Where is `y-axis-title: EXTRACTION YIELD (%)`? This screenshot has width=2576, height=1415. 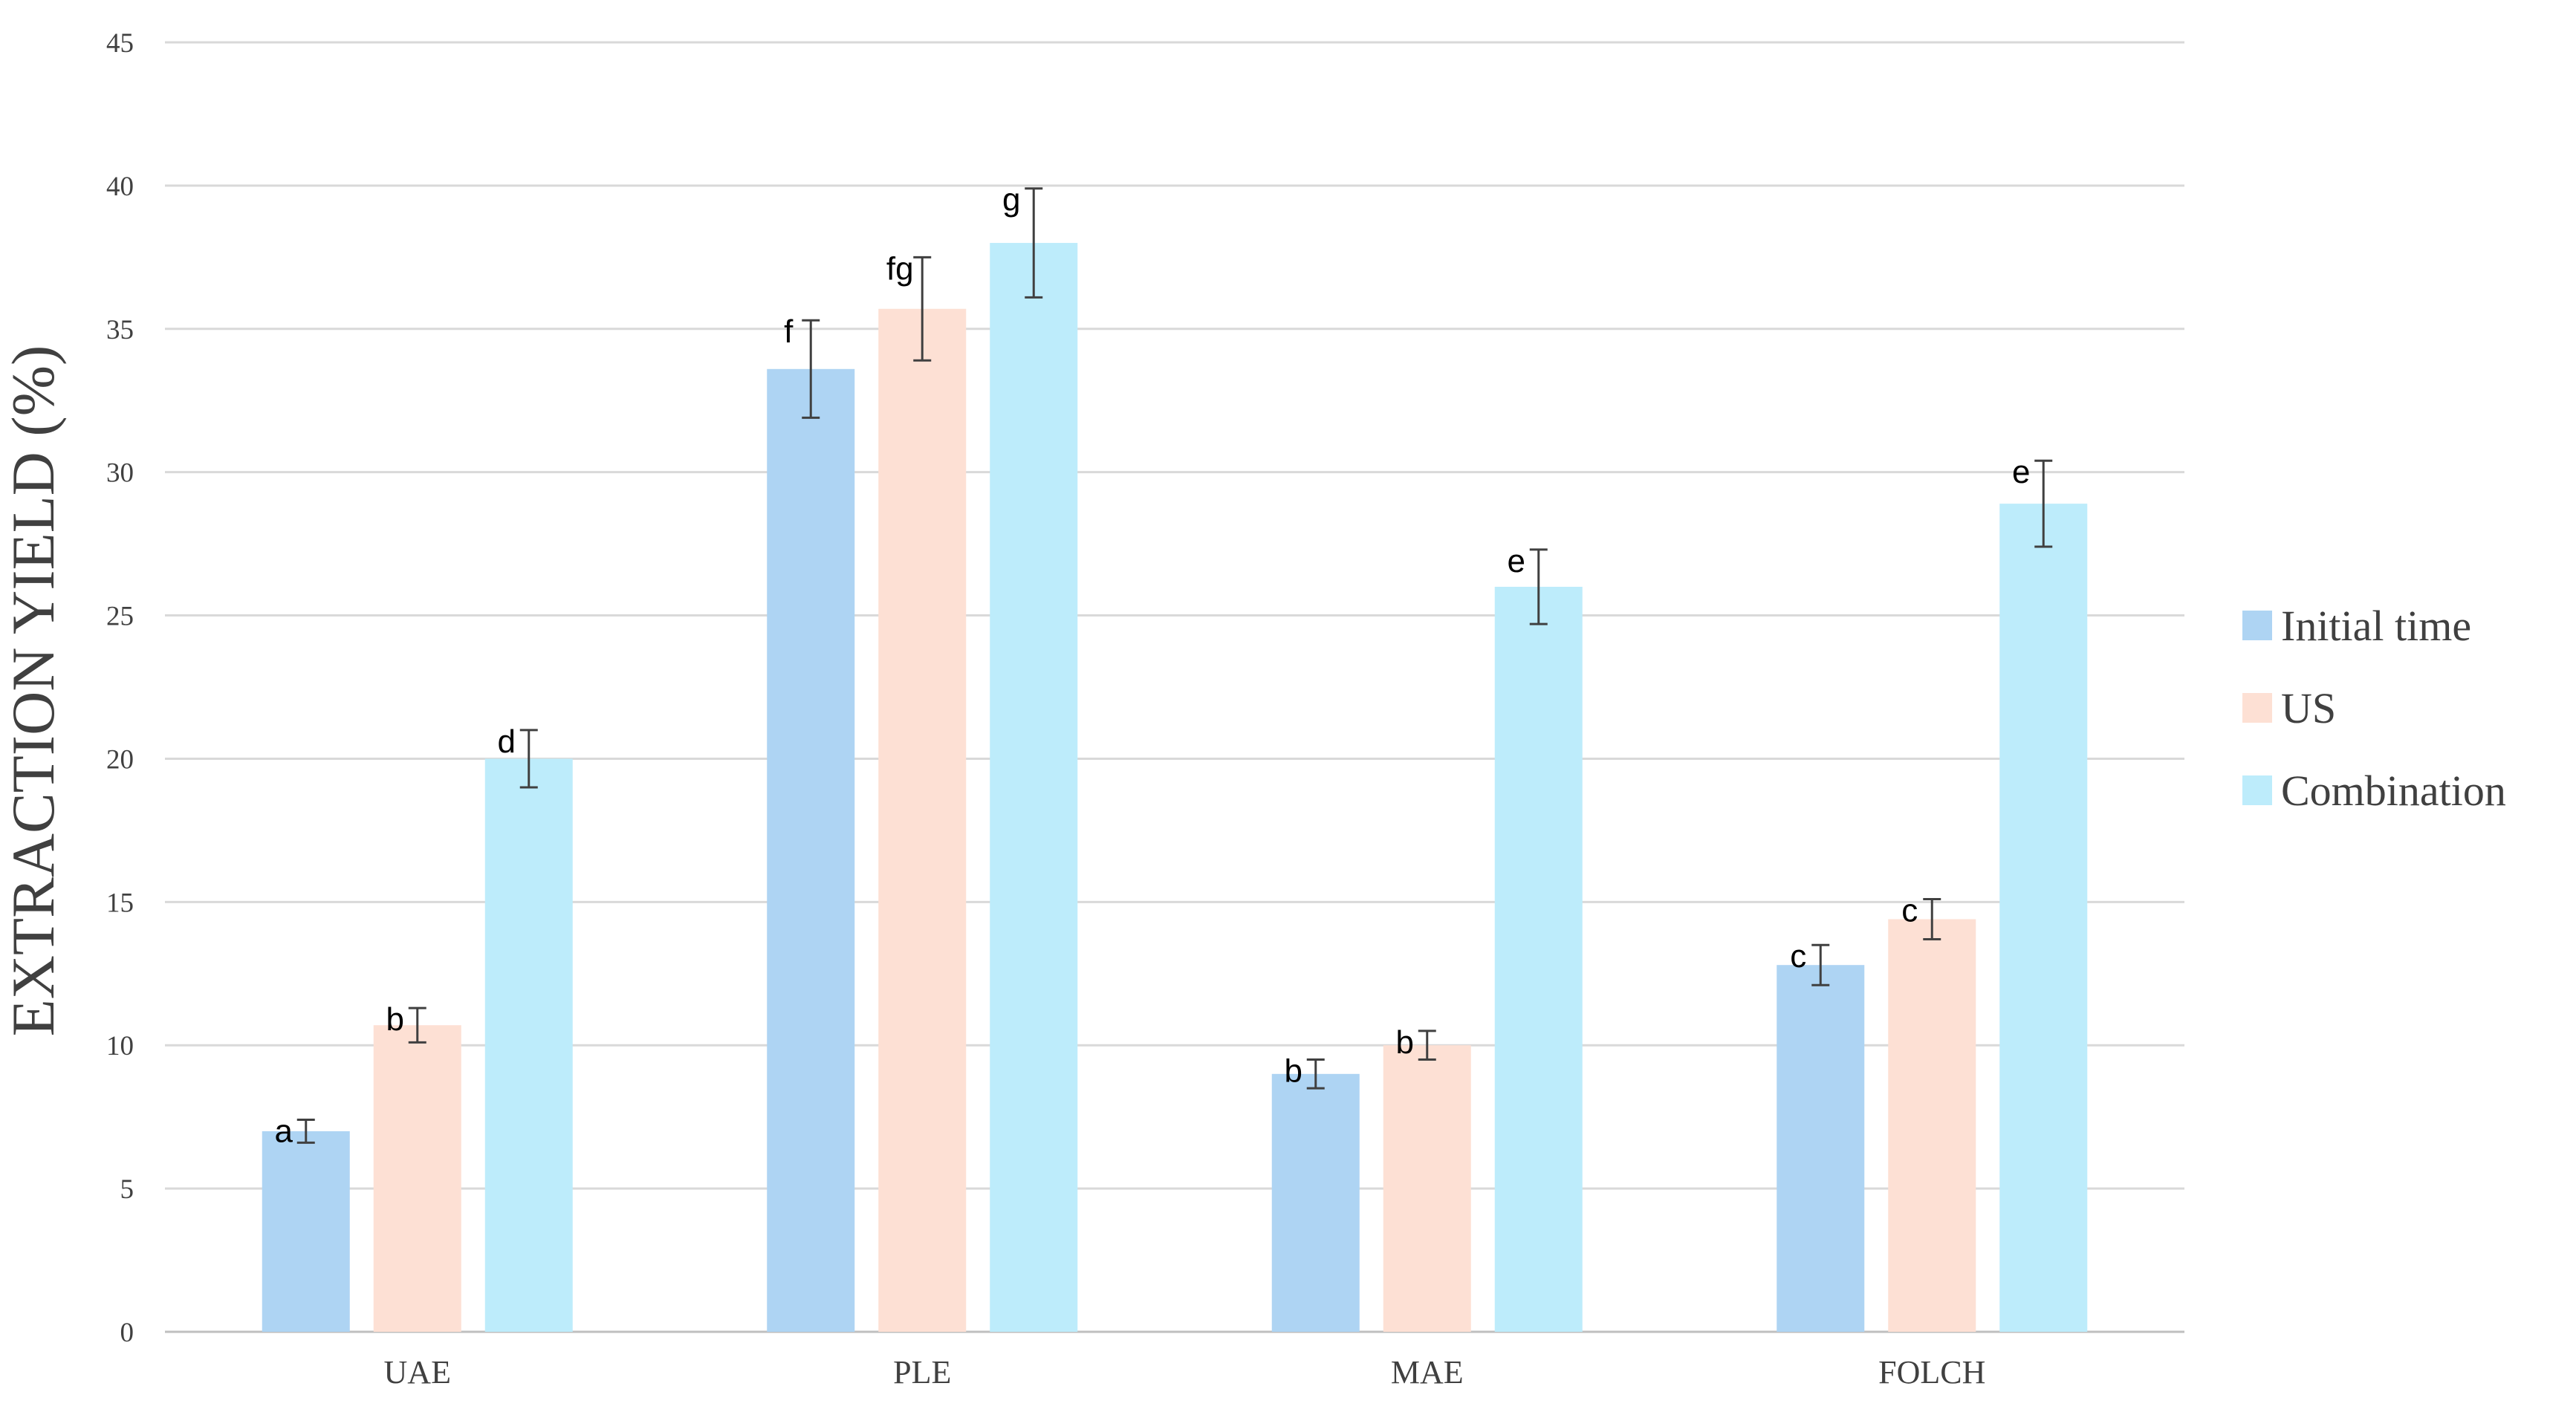 y-axis-title: EXTRACTION YIELD (%) is located at coordinates (33, 691).